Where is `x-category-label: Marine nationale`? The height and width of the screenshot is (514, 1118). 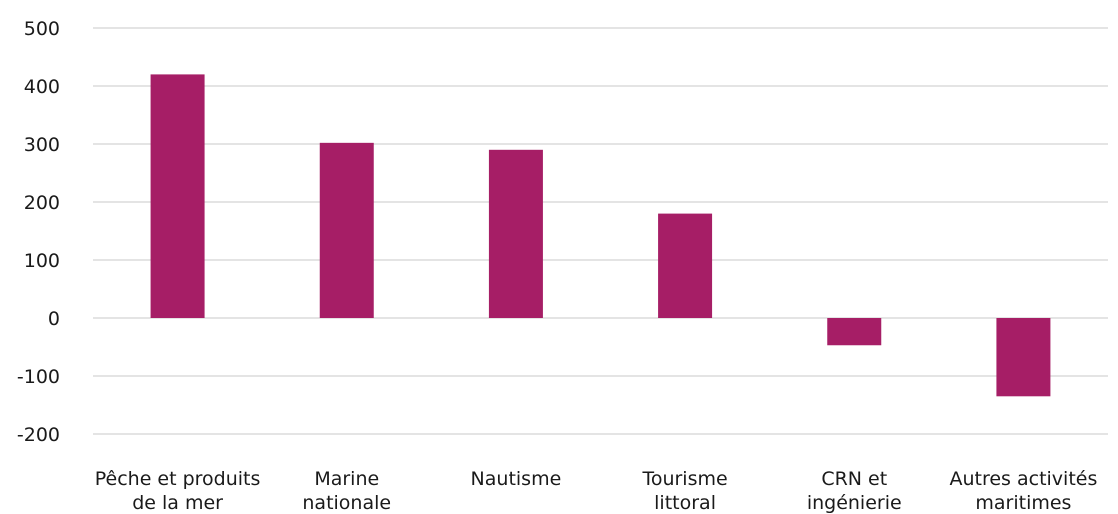 x-category-label: Marine nationale is located at coordinates (346, 491).